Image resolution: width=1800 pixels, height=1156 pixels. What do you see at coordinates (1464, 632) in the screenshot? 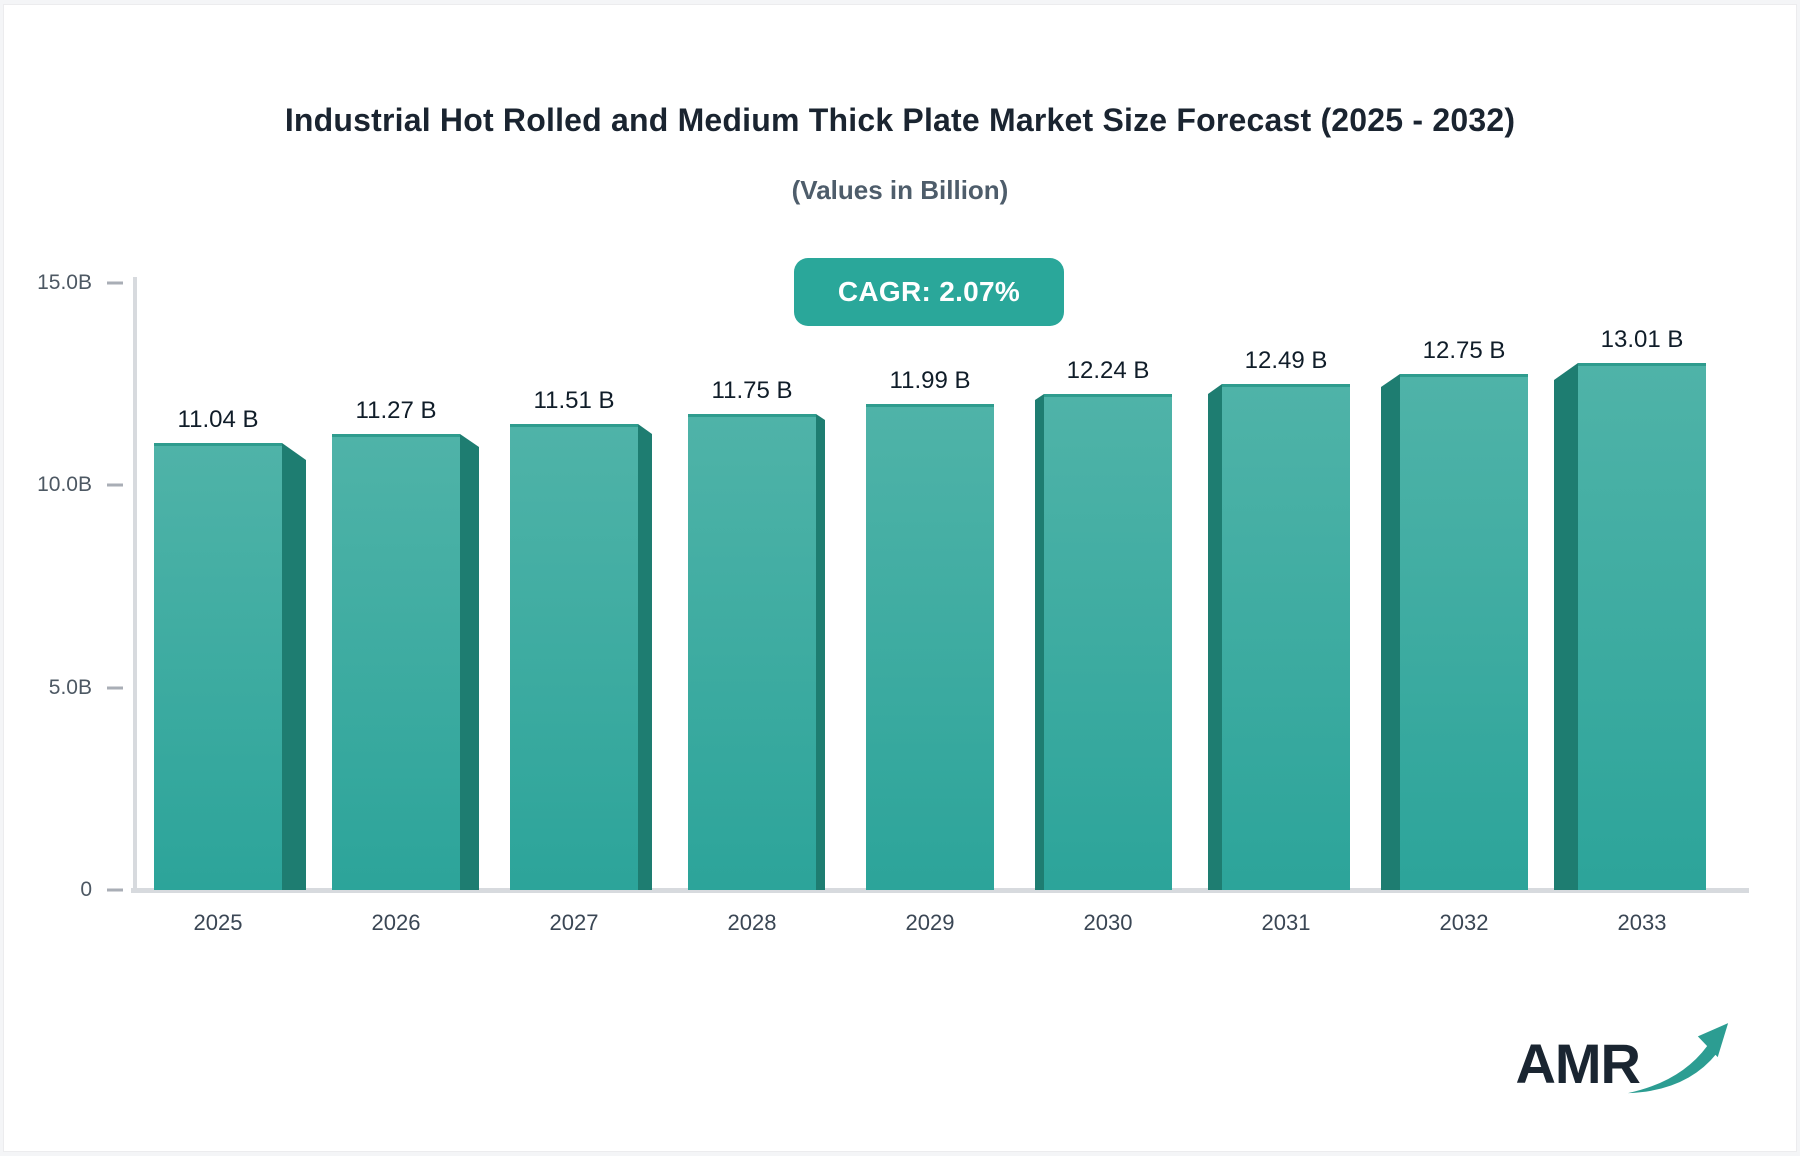
I see `bar-2032` at bounding box center [1464, 632].